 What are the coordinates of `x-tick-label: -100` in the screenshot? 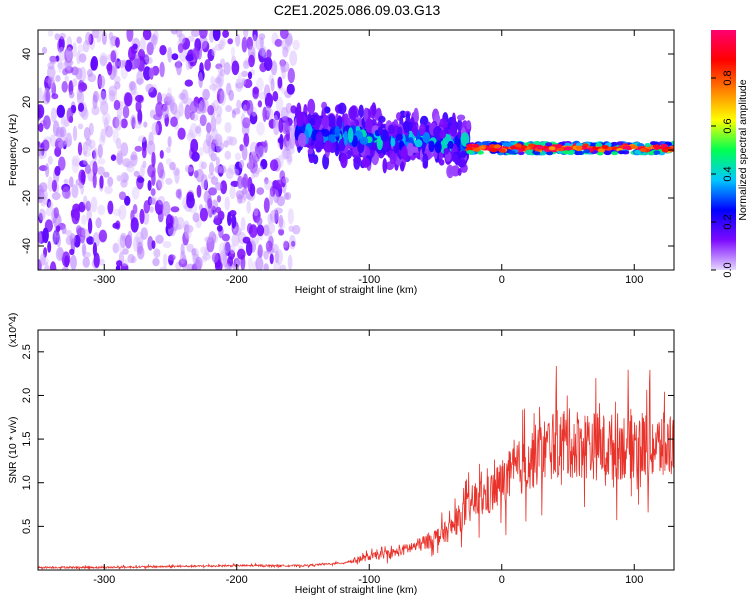 It's located at (369, 280).